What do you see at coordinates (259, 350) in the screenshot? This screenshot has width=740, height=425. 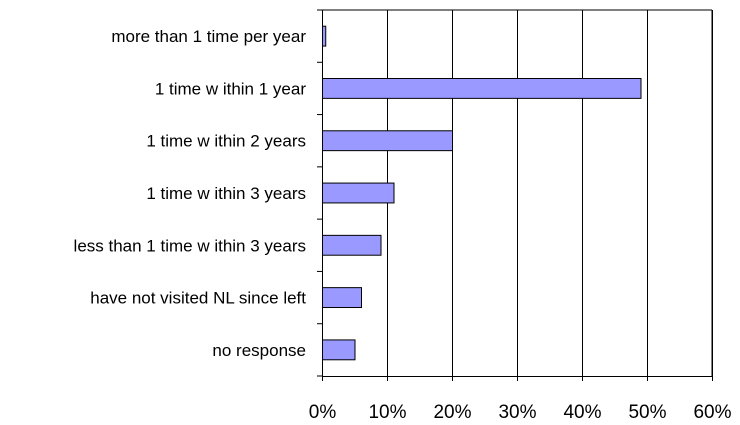 I see `category-label: no response` at bounding box center [259, 350].